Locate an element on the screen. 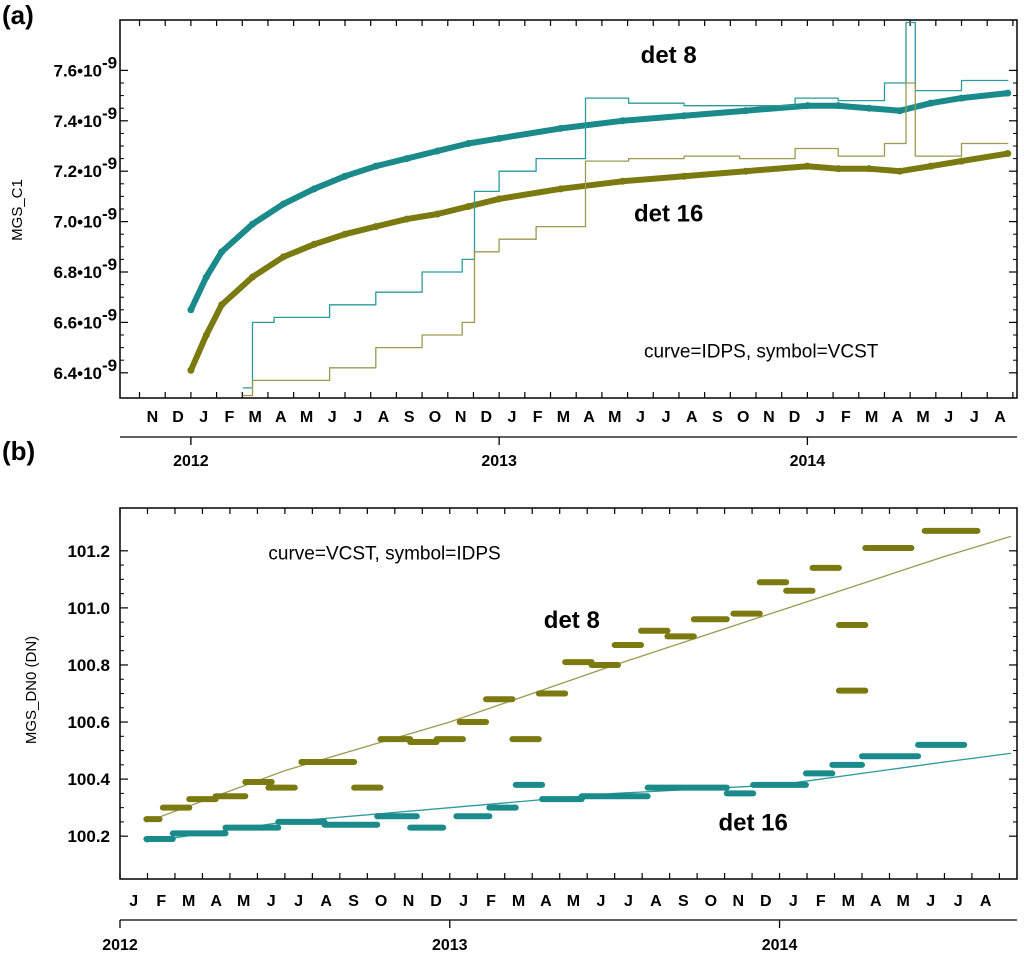 The height and width of the screenshot is (955, 1024). year-label: 2013 is located at coordinates (499, 461).